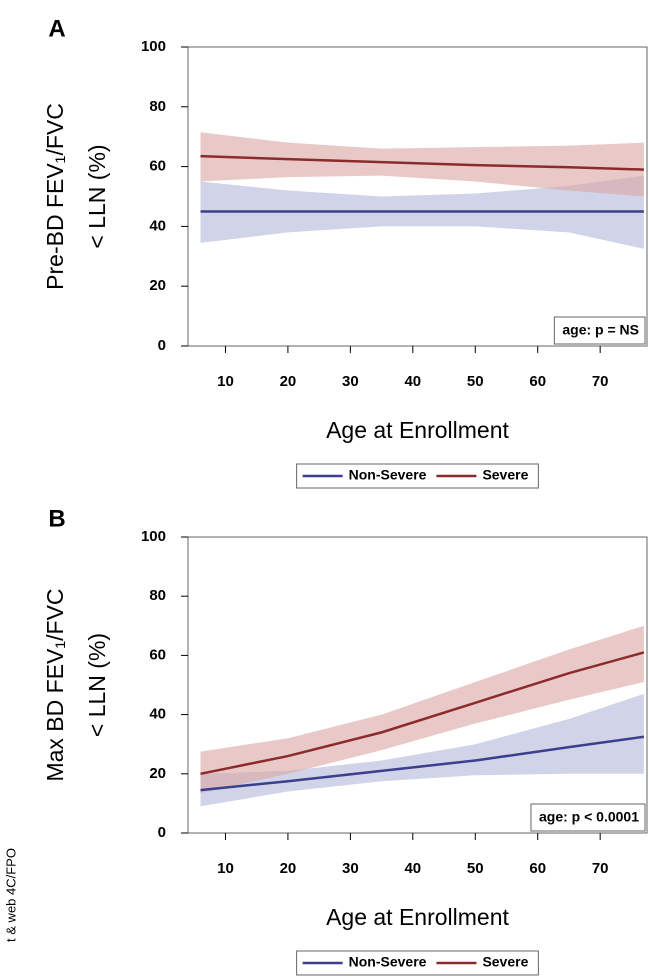 This screenshot has height=976, width=649. I want to click on panel-label: A, so click(56, 28).